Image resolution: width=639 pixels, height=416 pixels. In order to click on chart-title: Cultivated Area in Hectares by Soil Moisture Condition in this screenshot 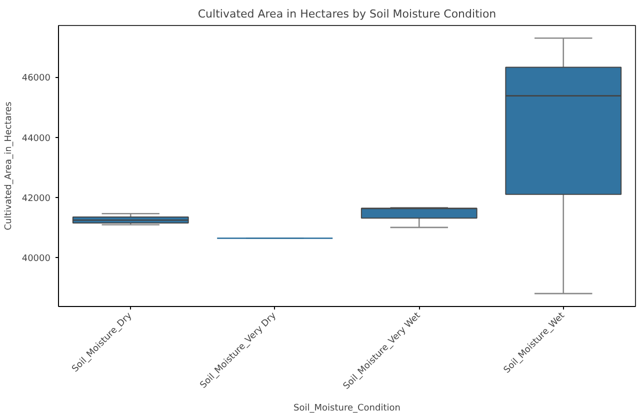, I will do `click(347, 14)`.